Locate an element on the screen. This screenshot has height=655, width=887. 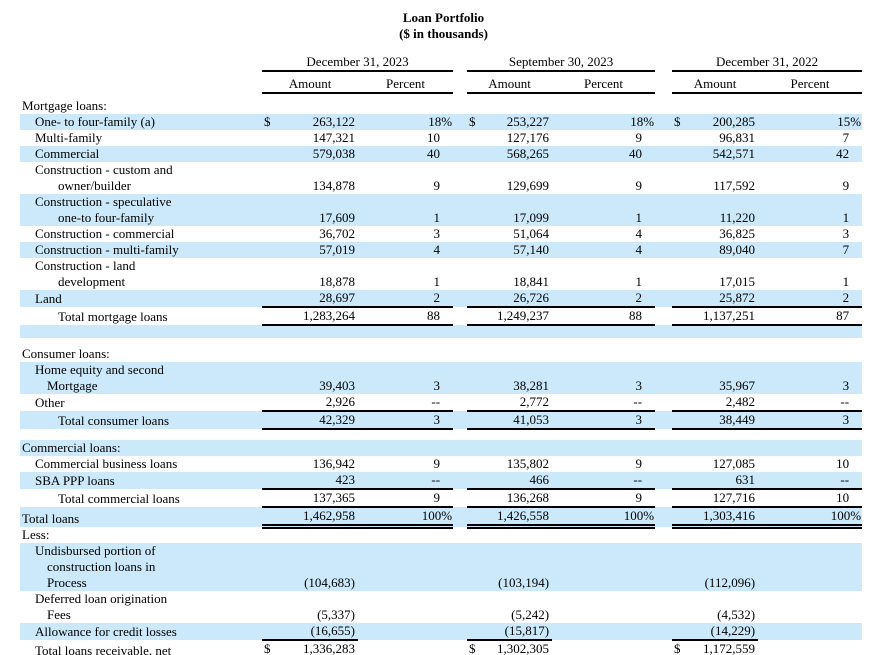
row-label-line: owner/builder is located at coordinates (94, 185).